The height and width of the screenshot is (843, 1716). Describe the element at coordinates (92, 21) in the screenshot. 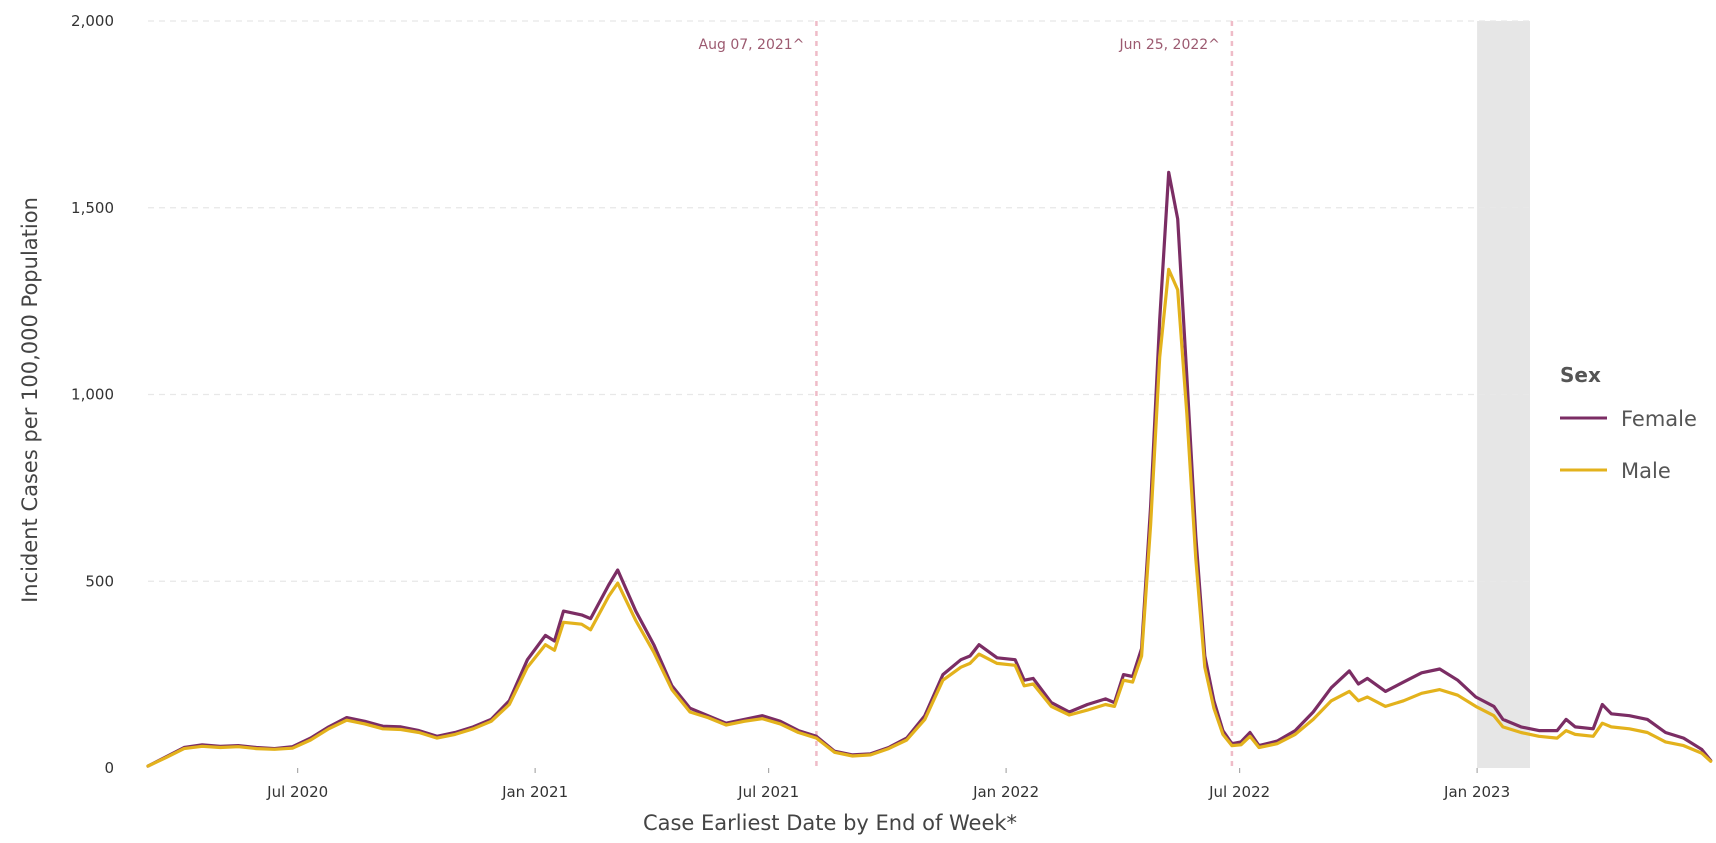

I see `y-tick-label: 2,000` at that location.